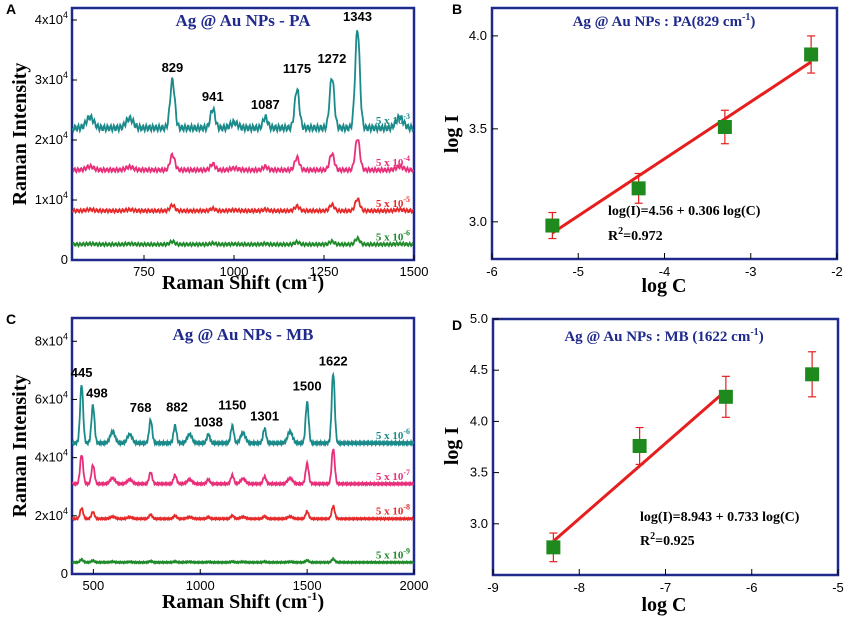  What do you see at coordinates (11, 9) in the screenshot?
I see `panel-label-a: A` at bounding box center [11, 9].